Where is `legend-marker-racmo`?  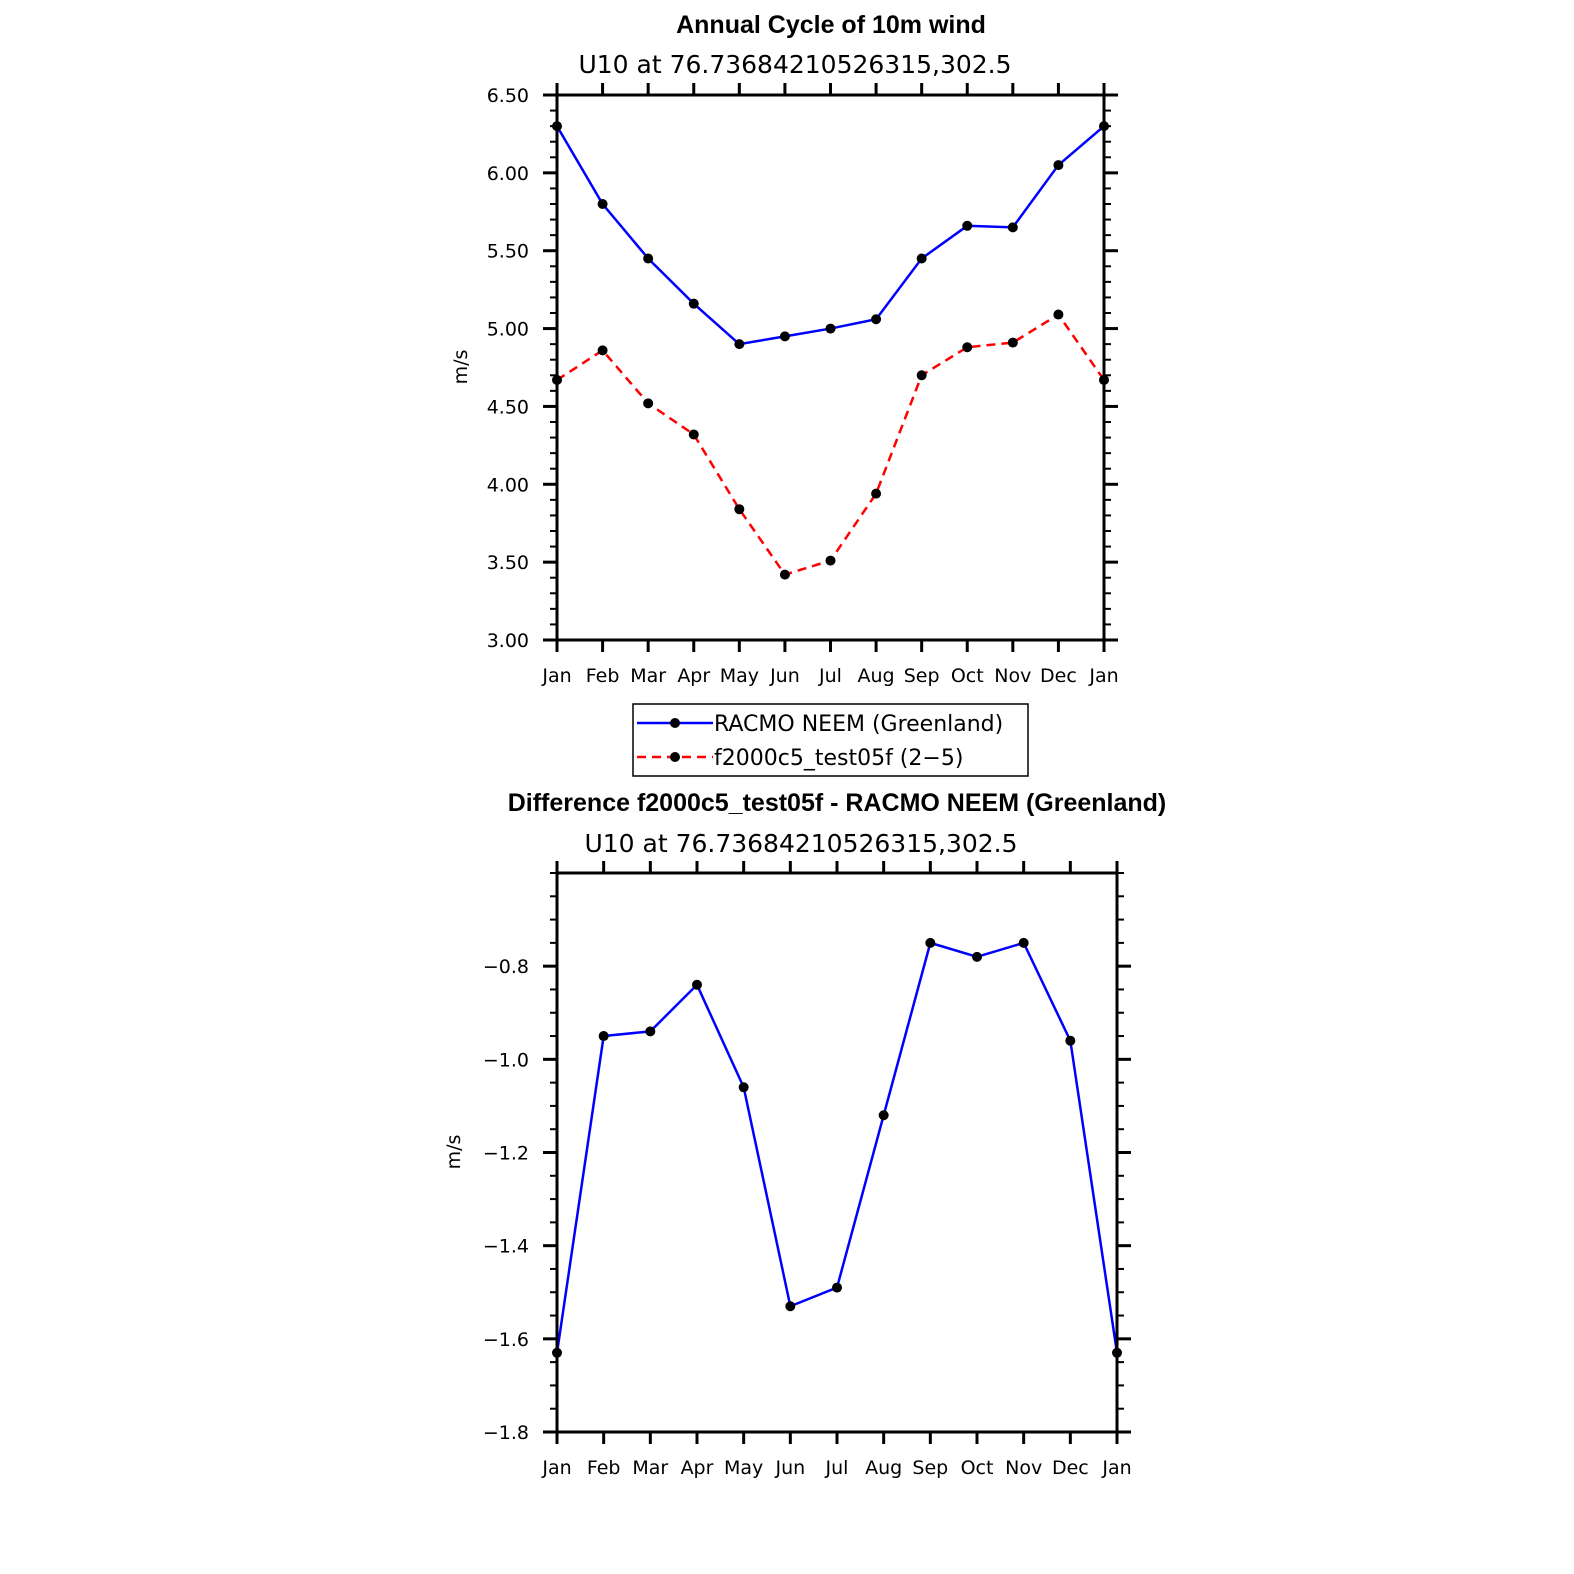 legend-marker-racmo is located at coordinates (675, 723).